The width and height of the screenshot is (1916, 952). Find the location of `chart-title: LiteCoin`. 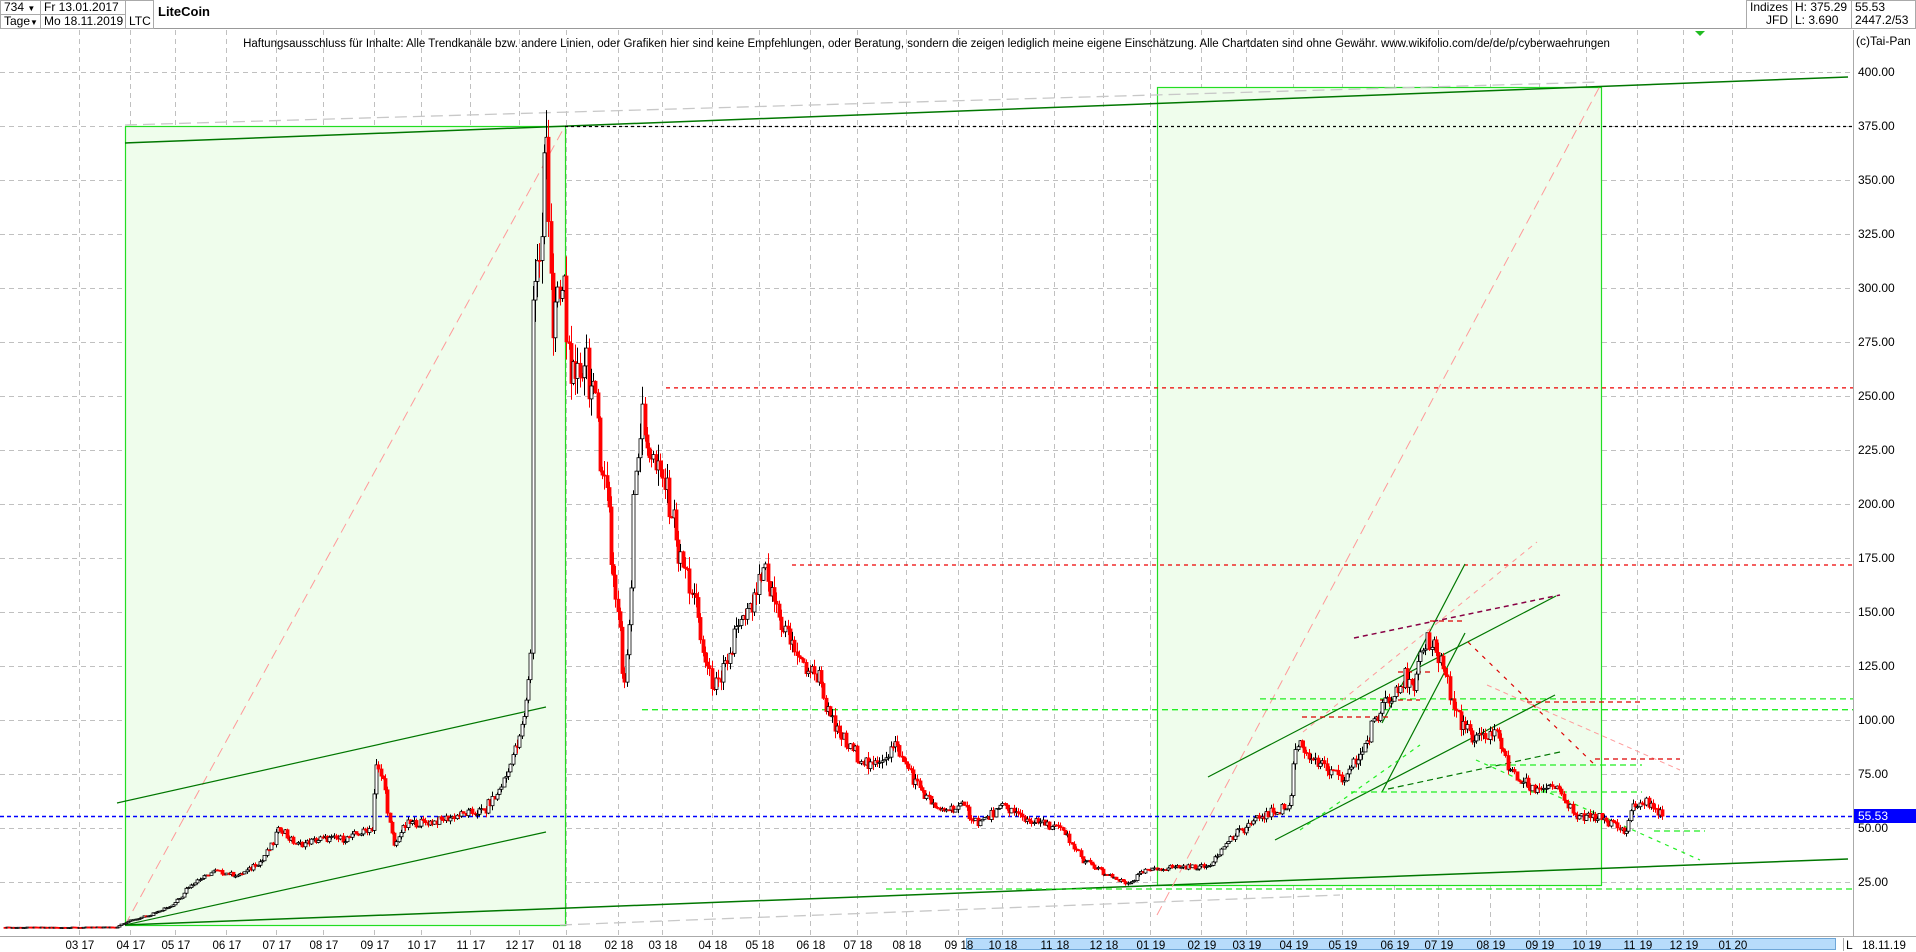

chart-title: LiteCoin is located at coordinates (184, 11).